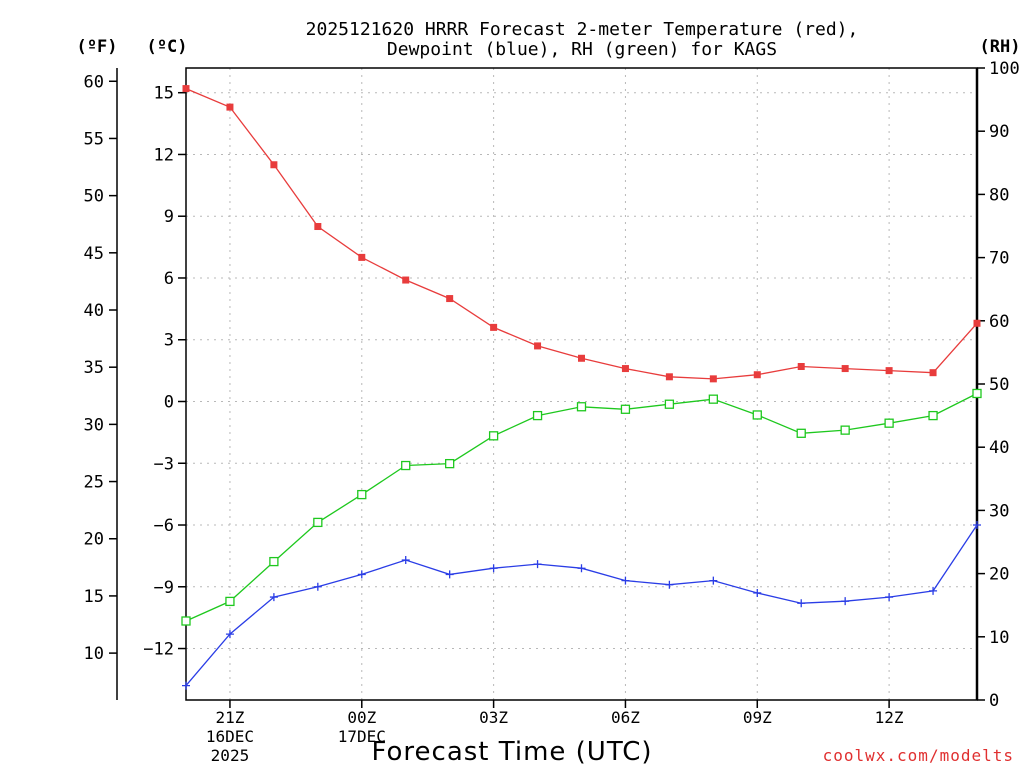 The width and height of the screenshot is (1024, 773). I want to click on x-tick-label: 00Z, so click(361, 717).